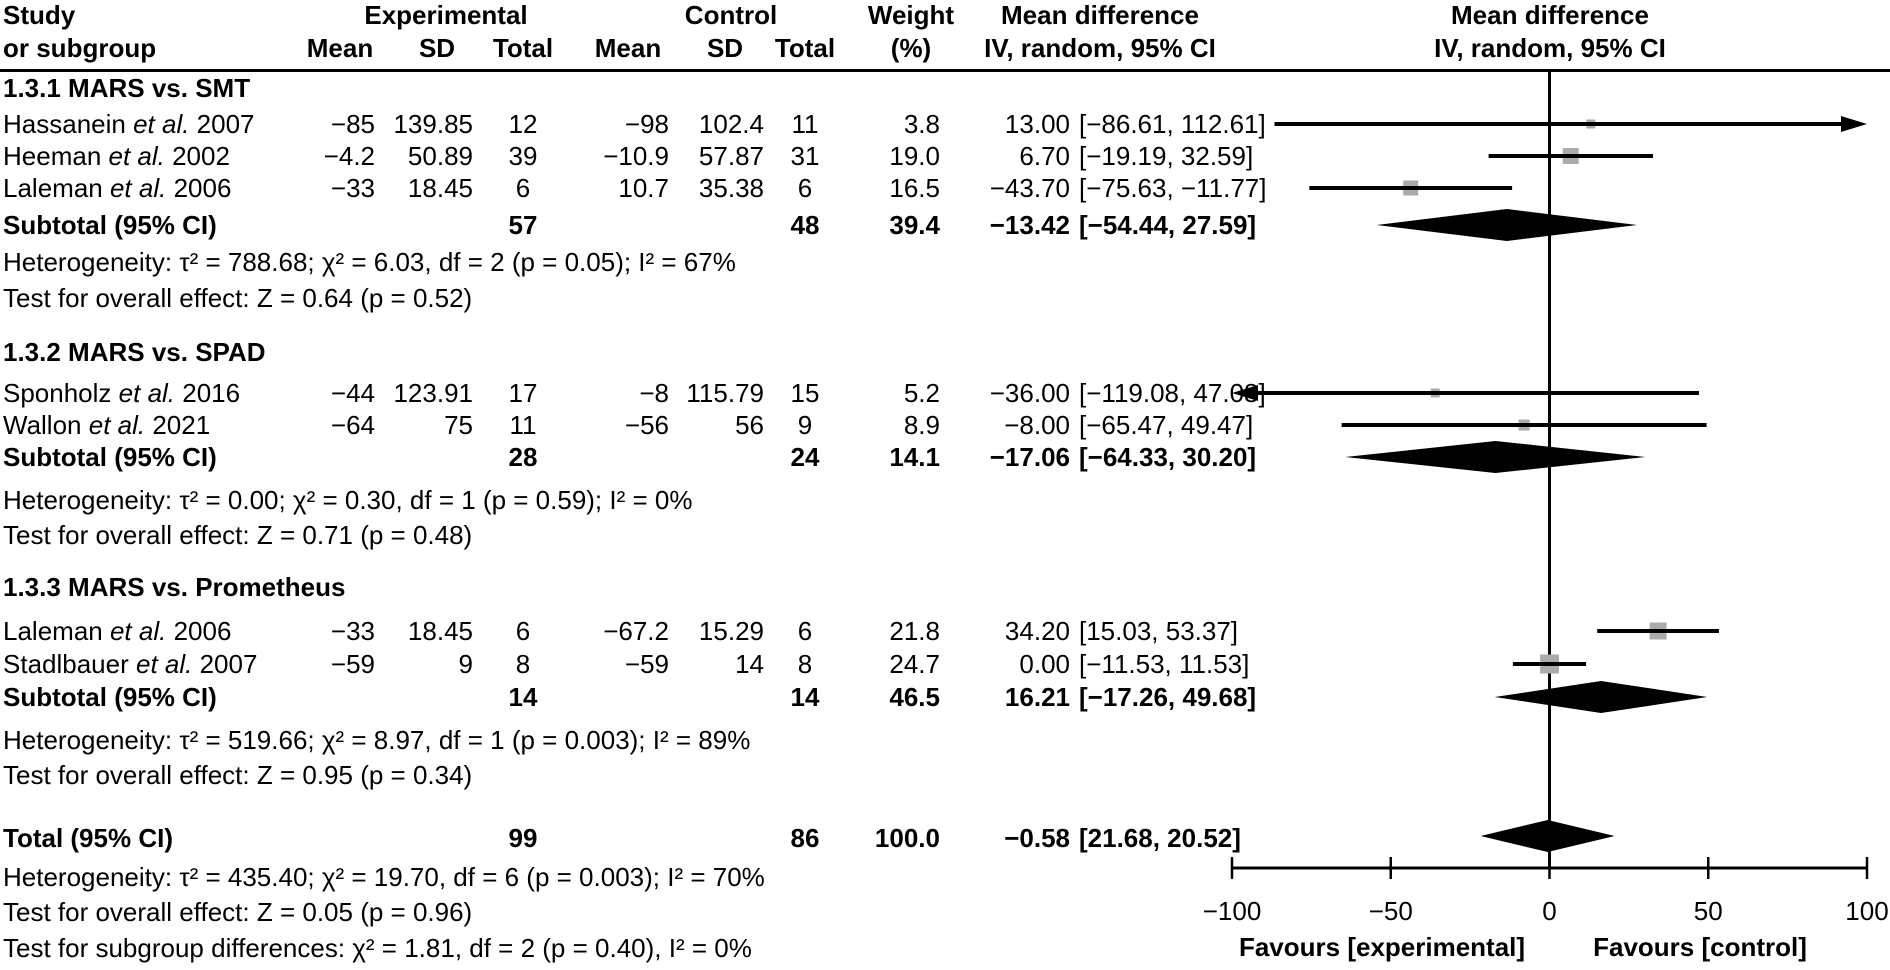 This screenshot has height=970, width=1890. I want to click on subgroup-heading: 1.3.2 MARS vs. SPAD, so click(134, 352).